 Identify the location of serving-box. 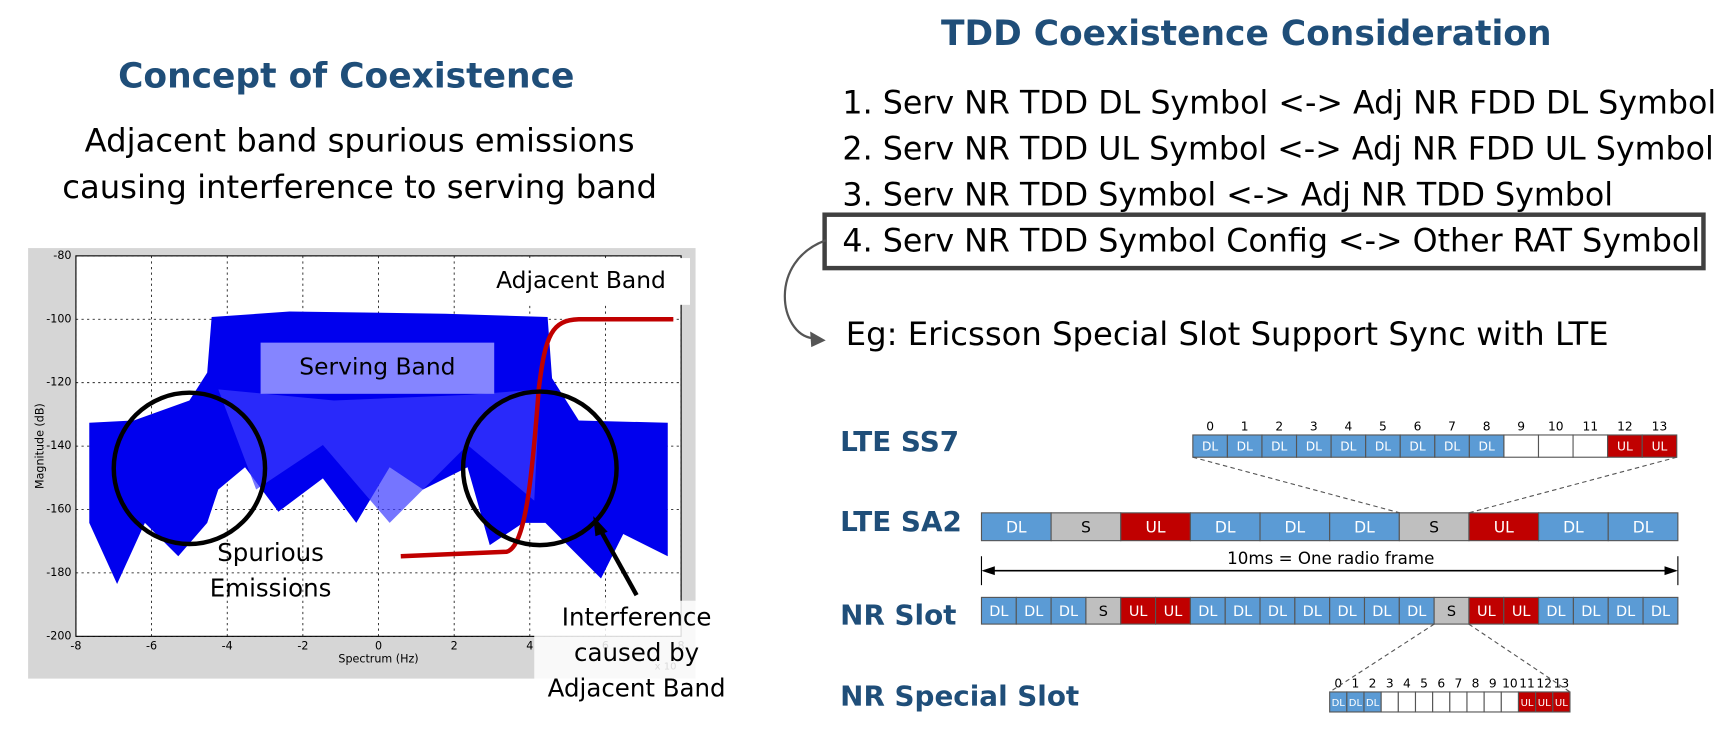
(377, 368).